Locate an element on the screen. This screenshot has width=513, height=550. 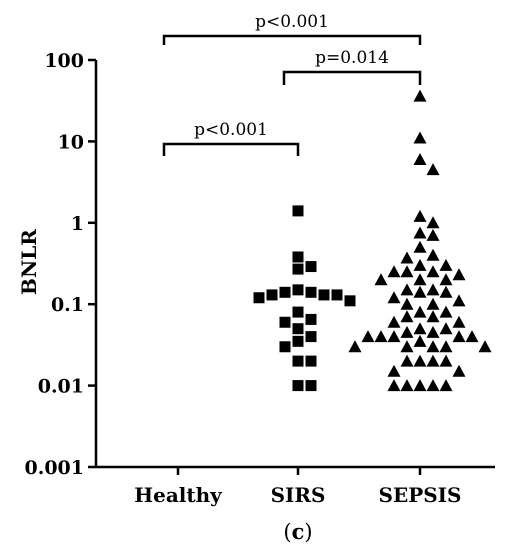
y-tick-label: 10 is located at coordinates (71, 142).